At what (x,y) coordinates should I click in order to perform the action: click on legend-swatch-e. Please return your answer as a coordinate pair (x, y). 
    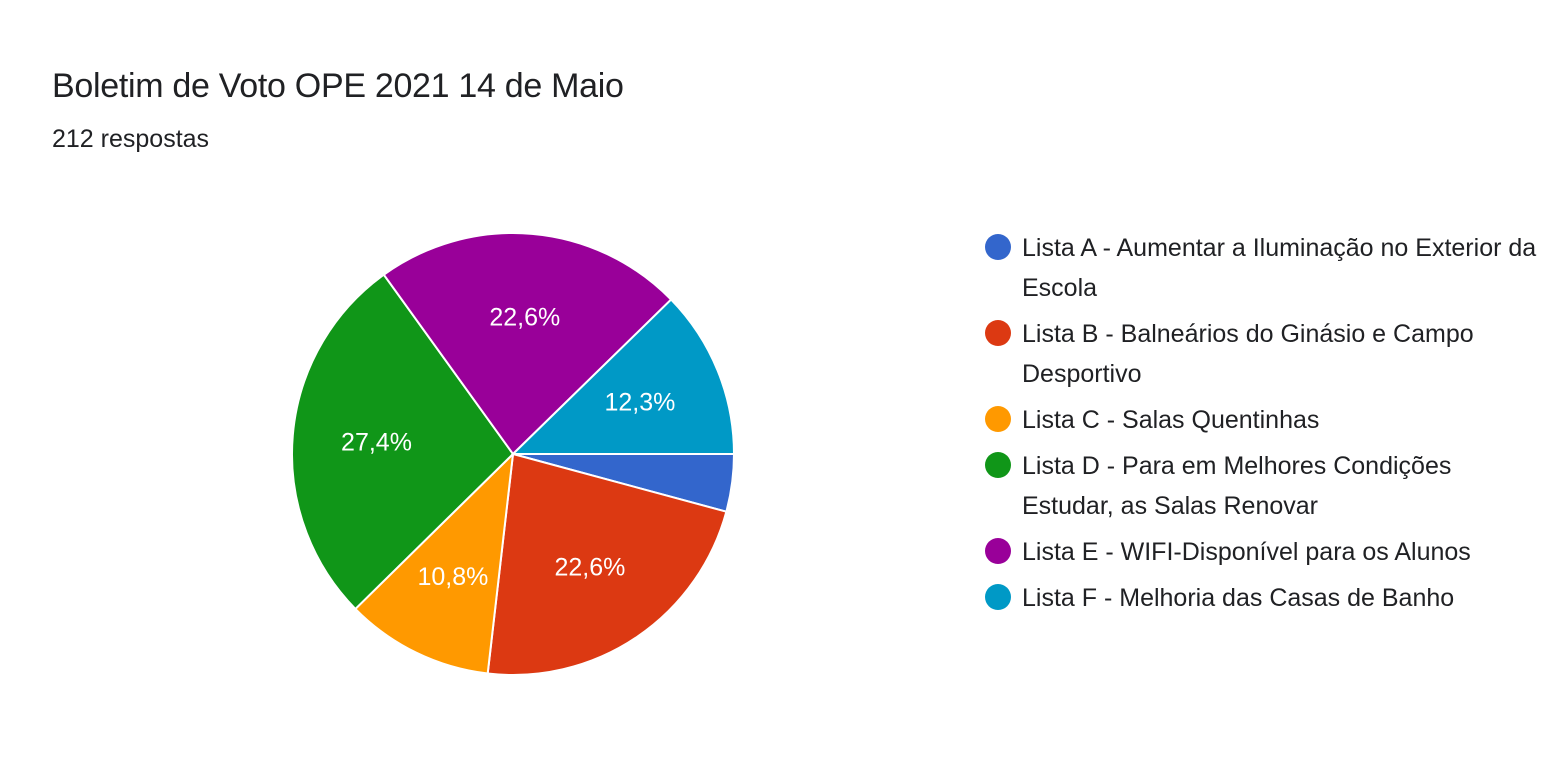
    Looking at the image, I should click on (998, 551).